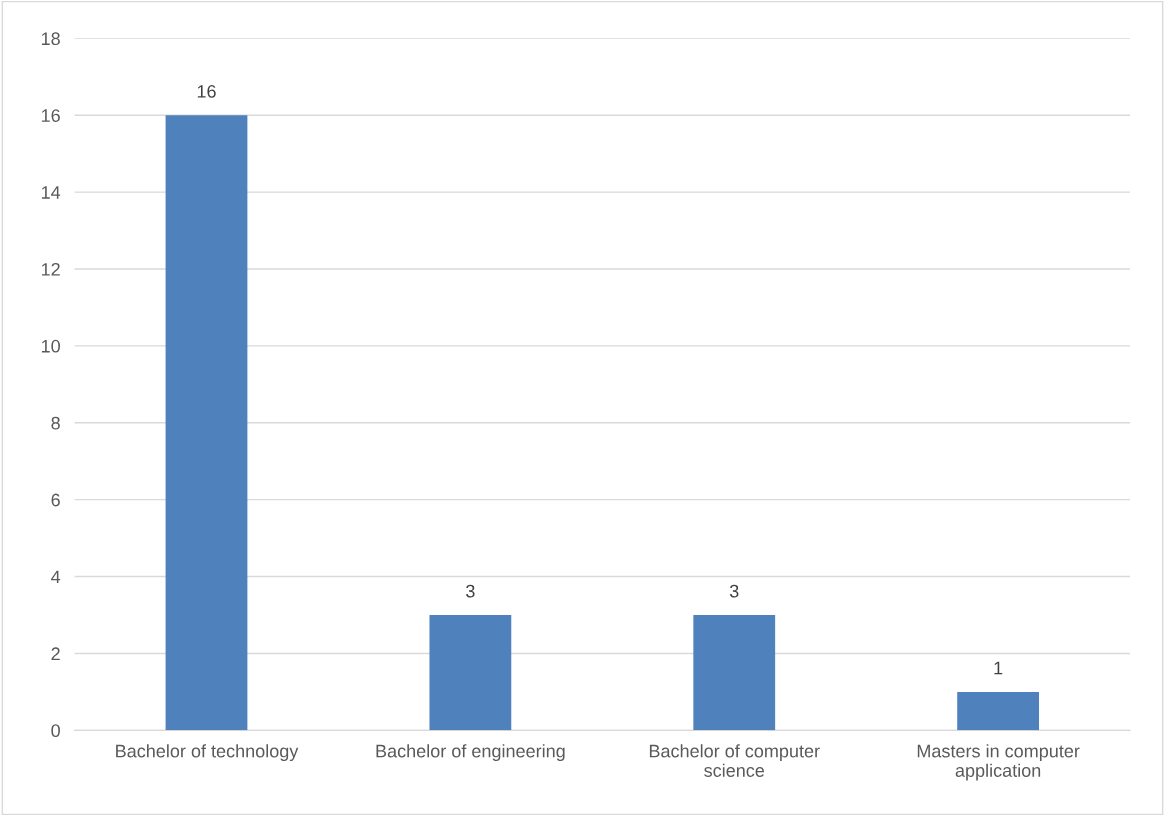 Image resolution: width=1165 pixels, height=816 pixels. I want to click on y-tick-label: 18, so click(50, 39).